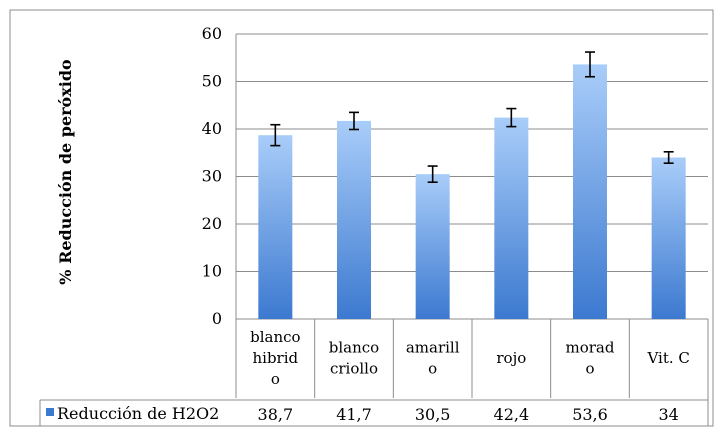 The height and width of the screenshot is (436, 724). What do you see at coordinates (667, 358) in the screenshot?
I see `category-label: Vit. C` at bounding box center [667, 358].